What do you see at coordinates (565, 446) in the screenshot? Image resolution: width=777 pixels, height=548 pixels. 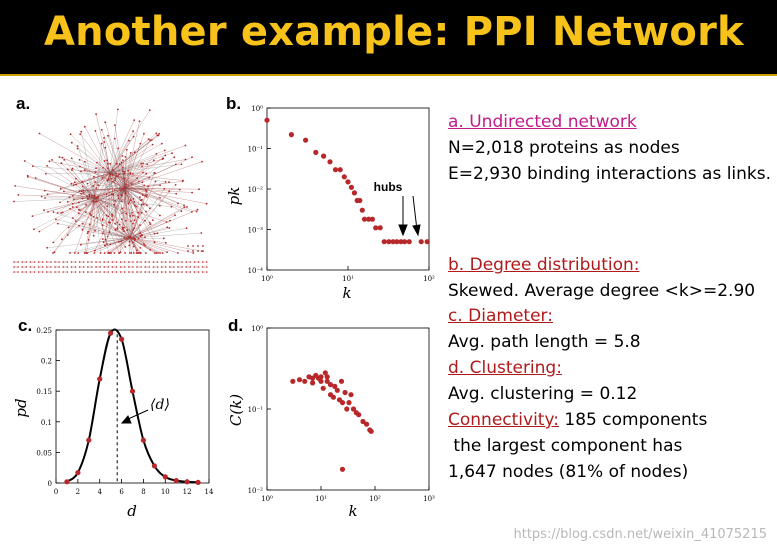 I see `connectivity-line-2: the largest component has` at bounding box center [565, 446].